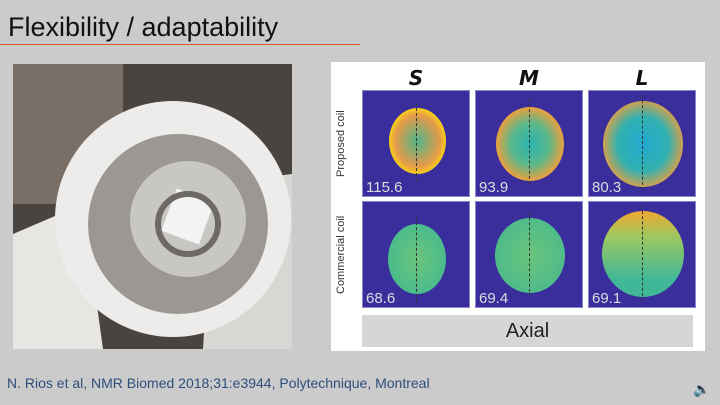 This screenshot has height=405, width=720. Describe the element at coordinates (416, 78) in the screenshot. I see `column-header-s: S` at that location.